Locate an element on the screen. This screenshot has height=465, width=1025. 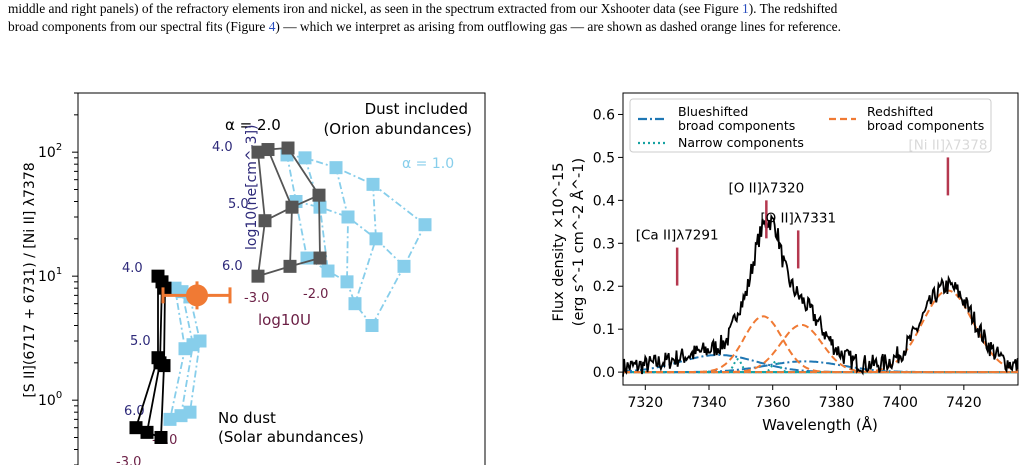
observed-ratio-point is located at coordinates (196, 295).